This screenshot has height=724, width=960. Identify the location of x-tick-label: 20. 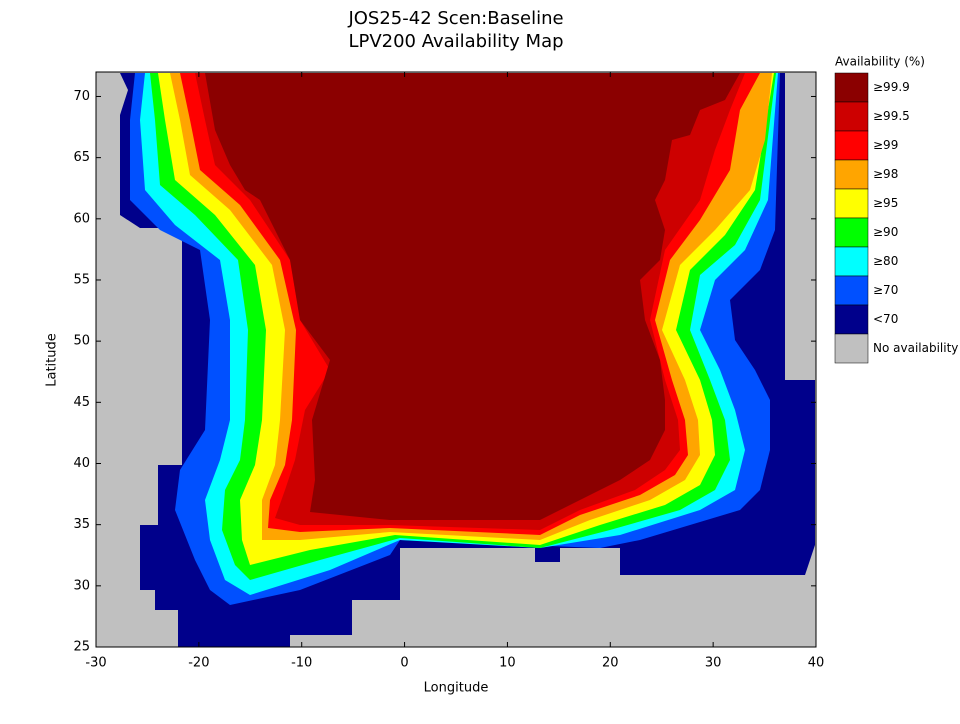
(610, 663).